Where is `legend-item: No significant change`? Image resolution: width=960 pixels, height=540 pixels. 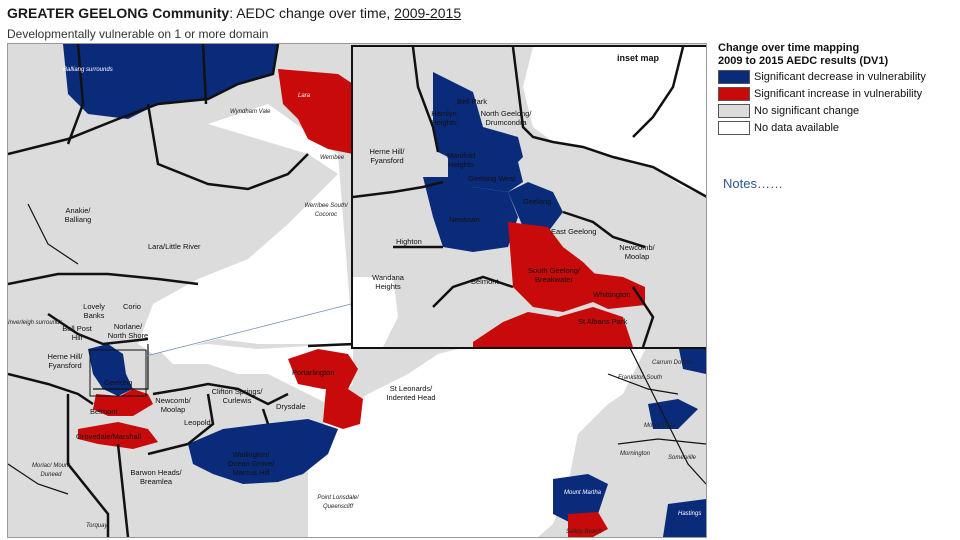 legend-item: No significant change is located at coordinates (838, 110).